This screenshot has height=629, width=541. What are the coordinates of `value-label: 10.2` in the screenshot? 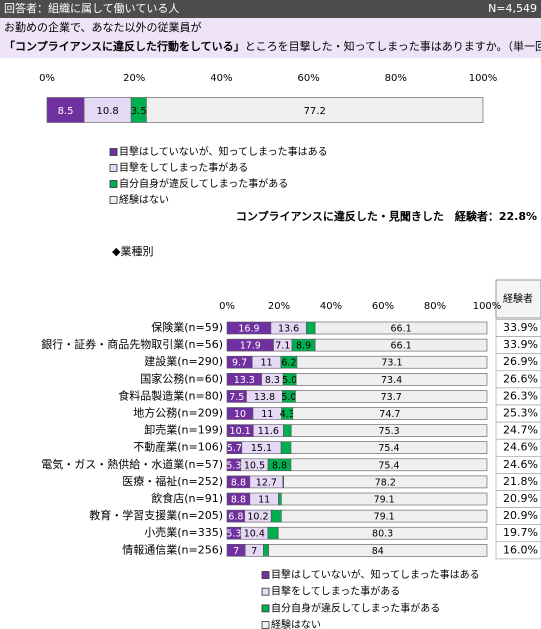 It's located at (257, 517).